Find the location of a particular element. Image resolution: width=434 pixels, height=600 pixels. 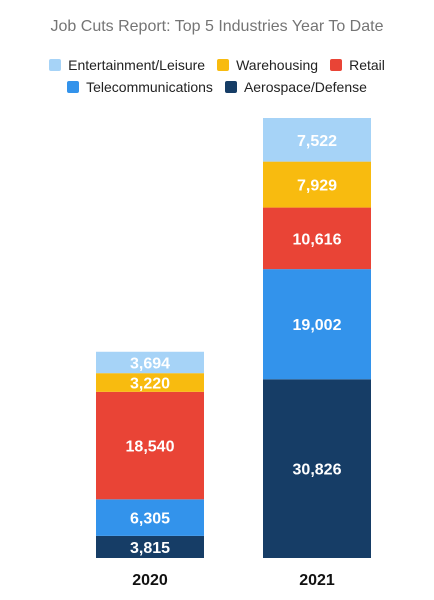

legend-item-retail: Retail is located at coordinates (357, 65).